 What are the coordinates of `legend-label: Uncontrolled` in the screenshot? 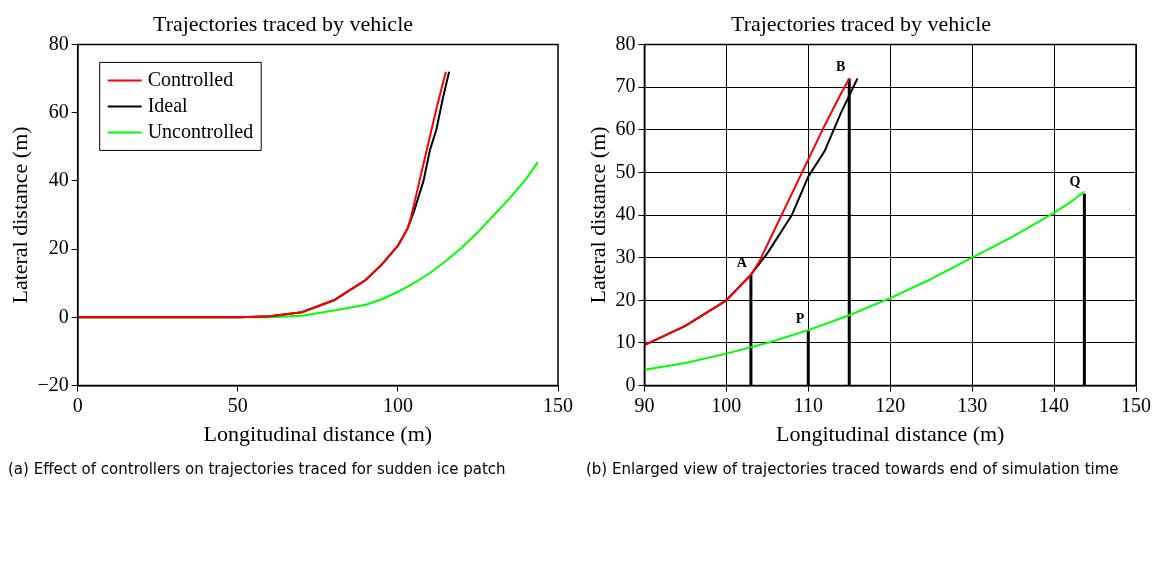 It's located at (200, 130).